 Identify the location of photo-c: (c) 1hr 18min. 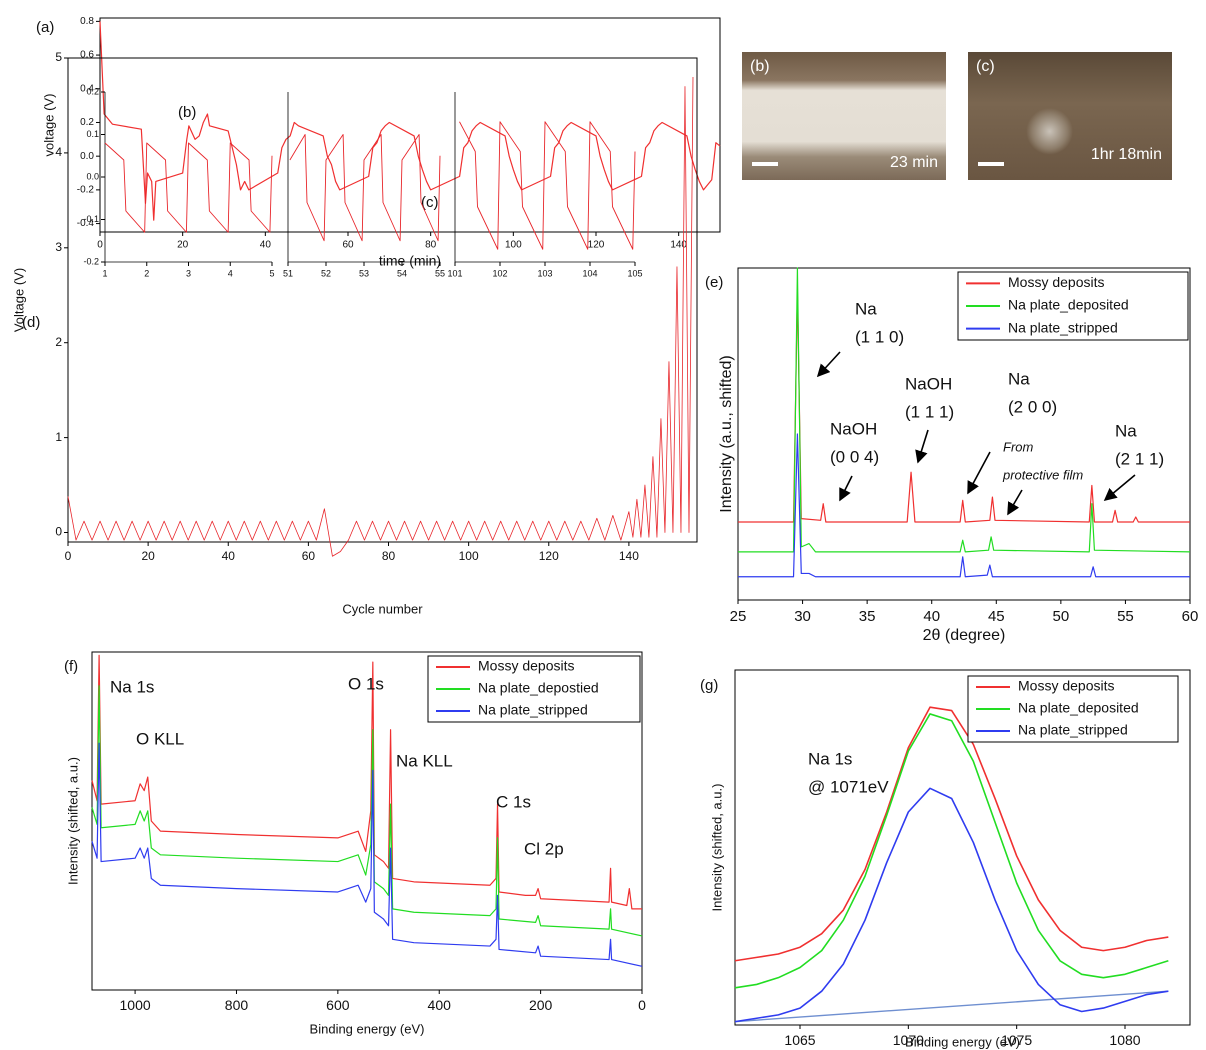
(1070, 116).